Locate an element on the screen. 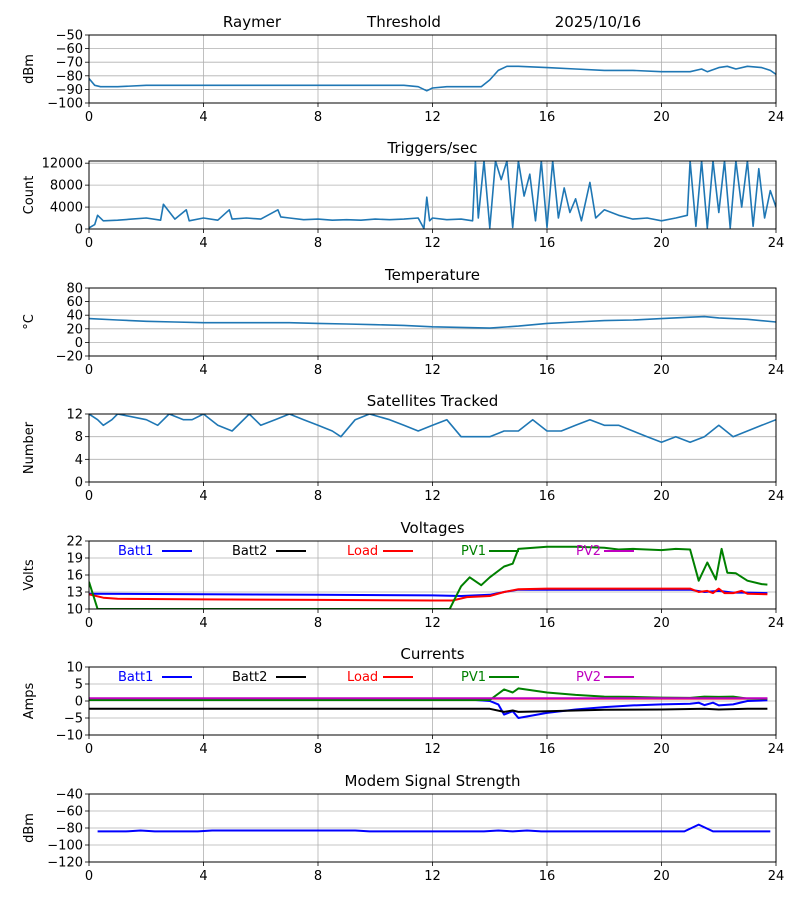 The image size is (800, 900). chart-title: Voltages is located at coordinates (432, 528).